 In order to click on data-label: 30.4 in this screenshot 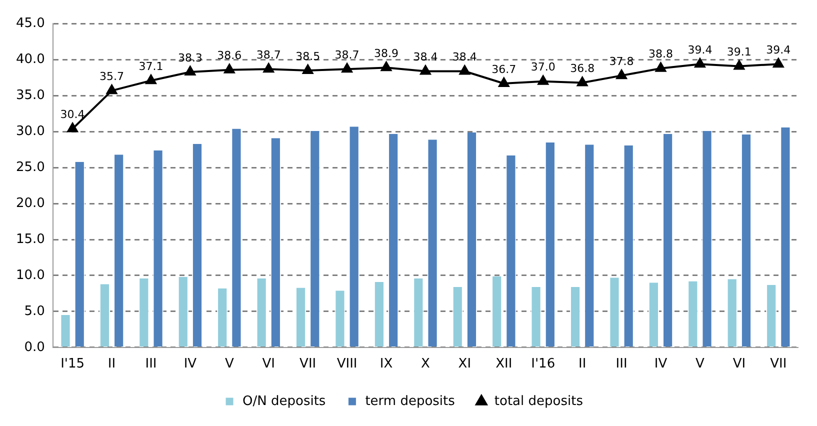, I will do `click(72, 115)`.